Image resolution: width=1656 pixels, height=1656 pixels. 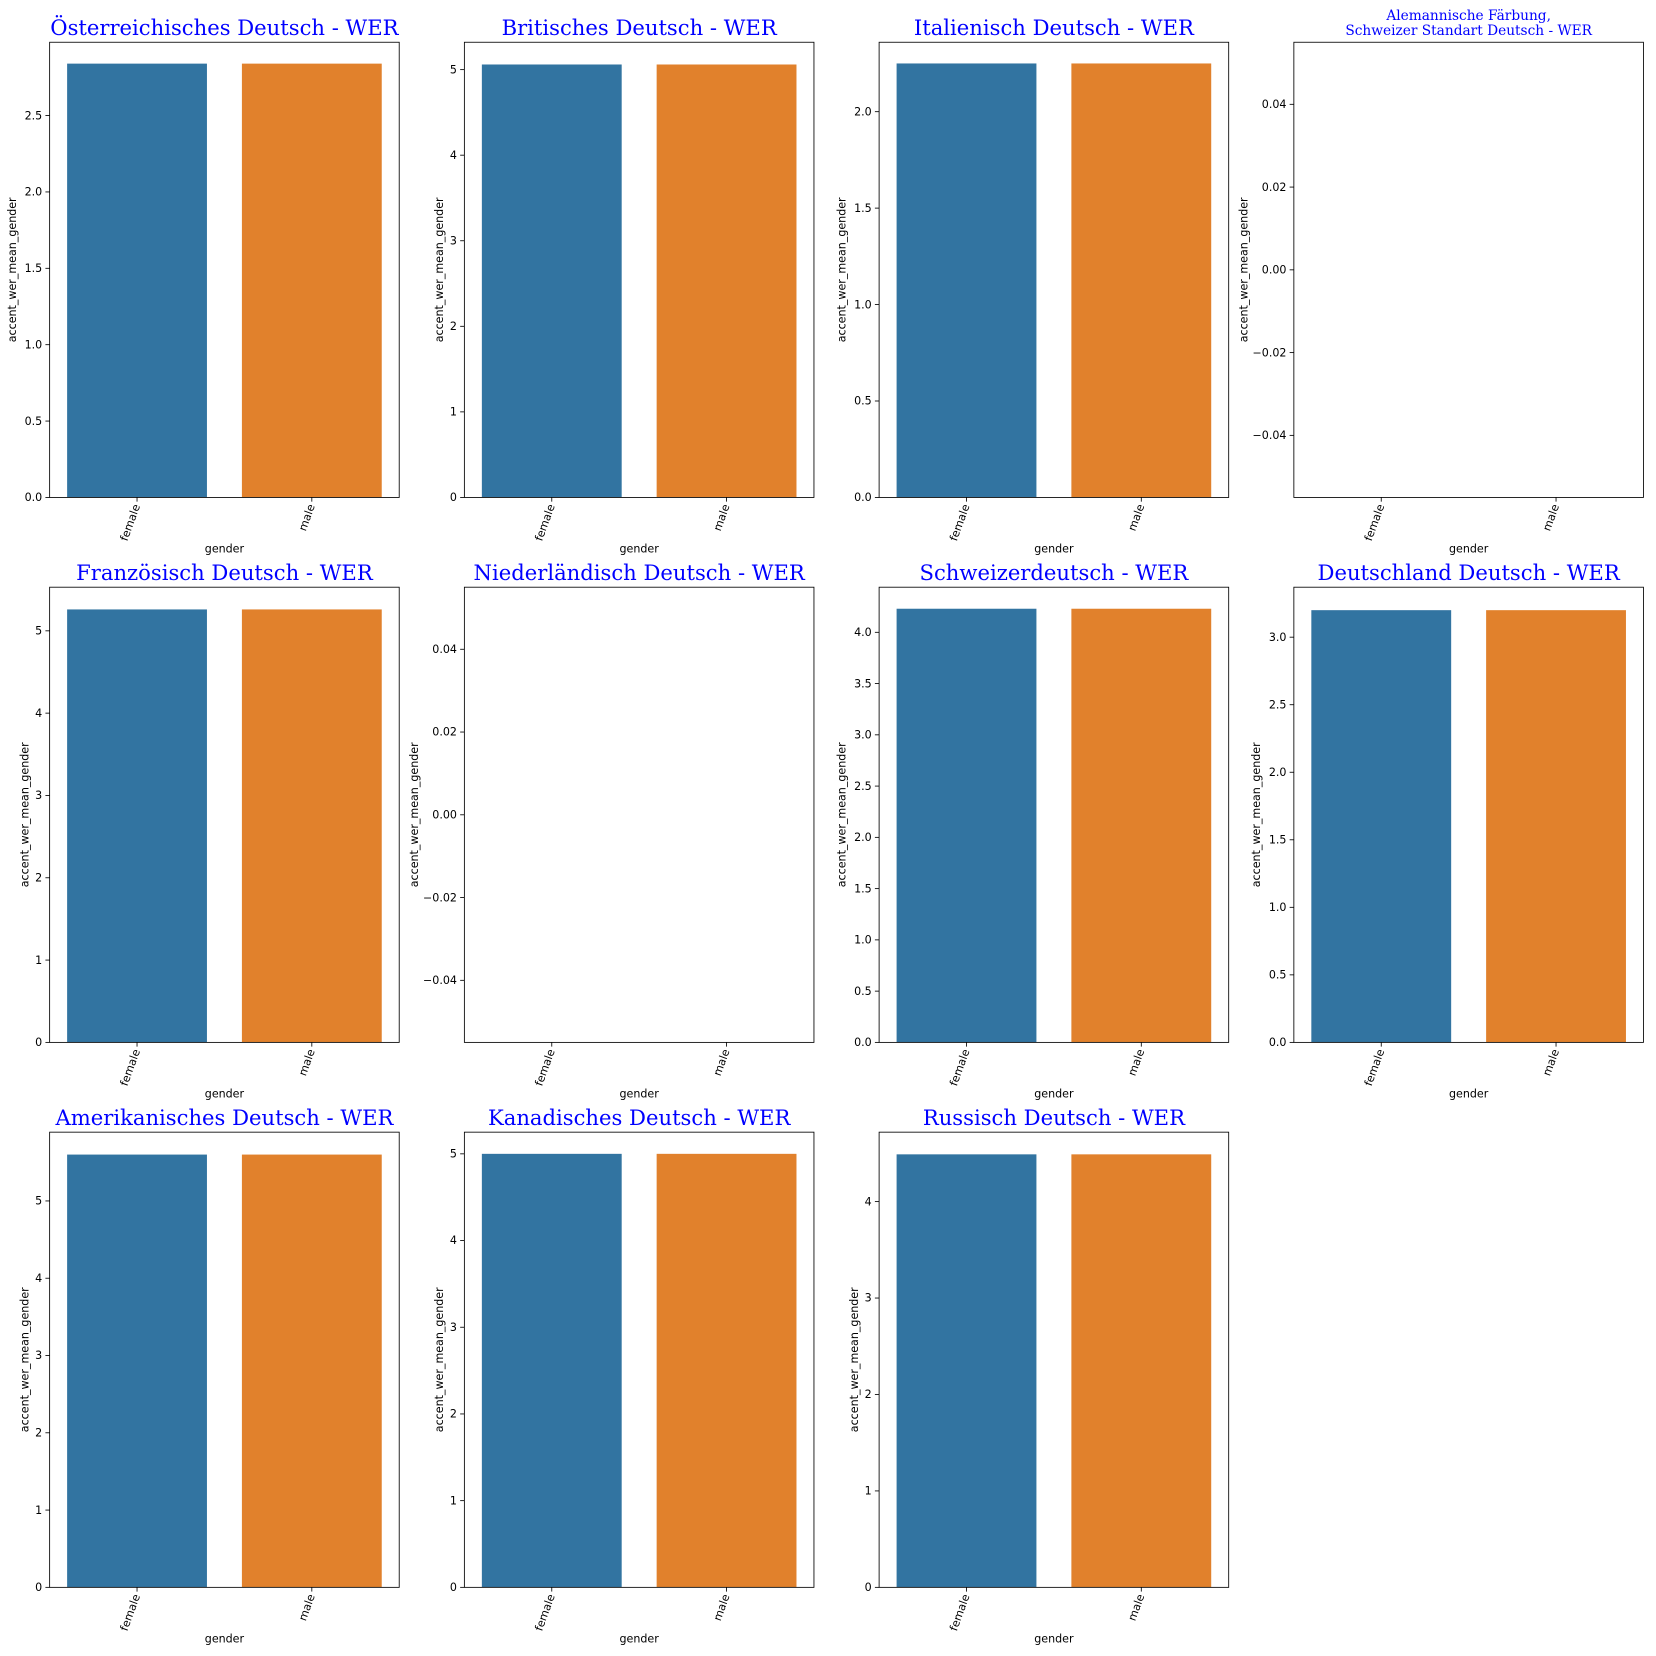 I want to click on chart-title: Österreichisches Deutsch - WER, so click(x=224, y=27).